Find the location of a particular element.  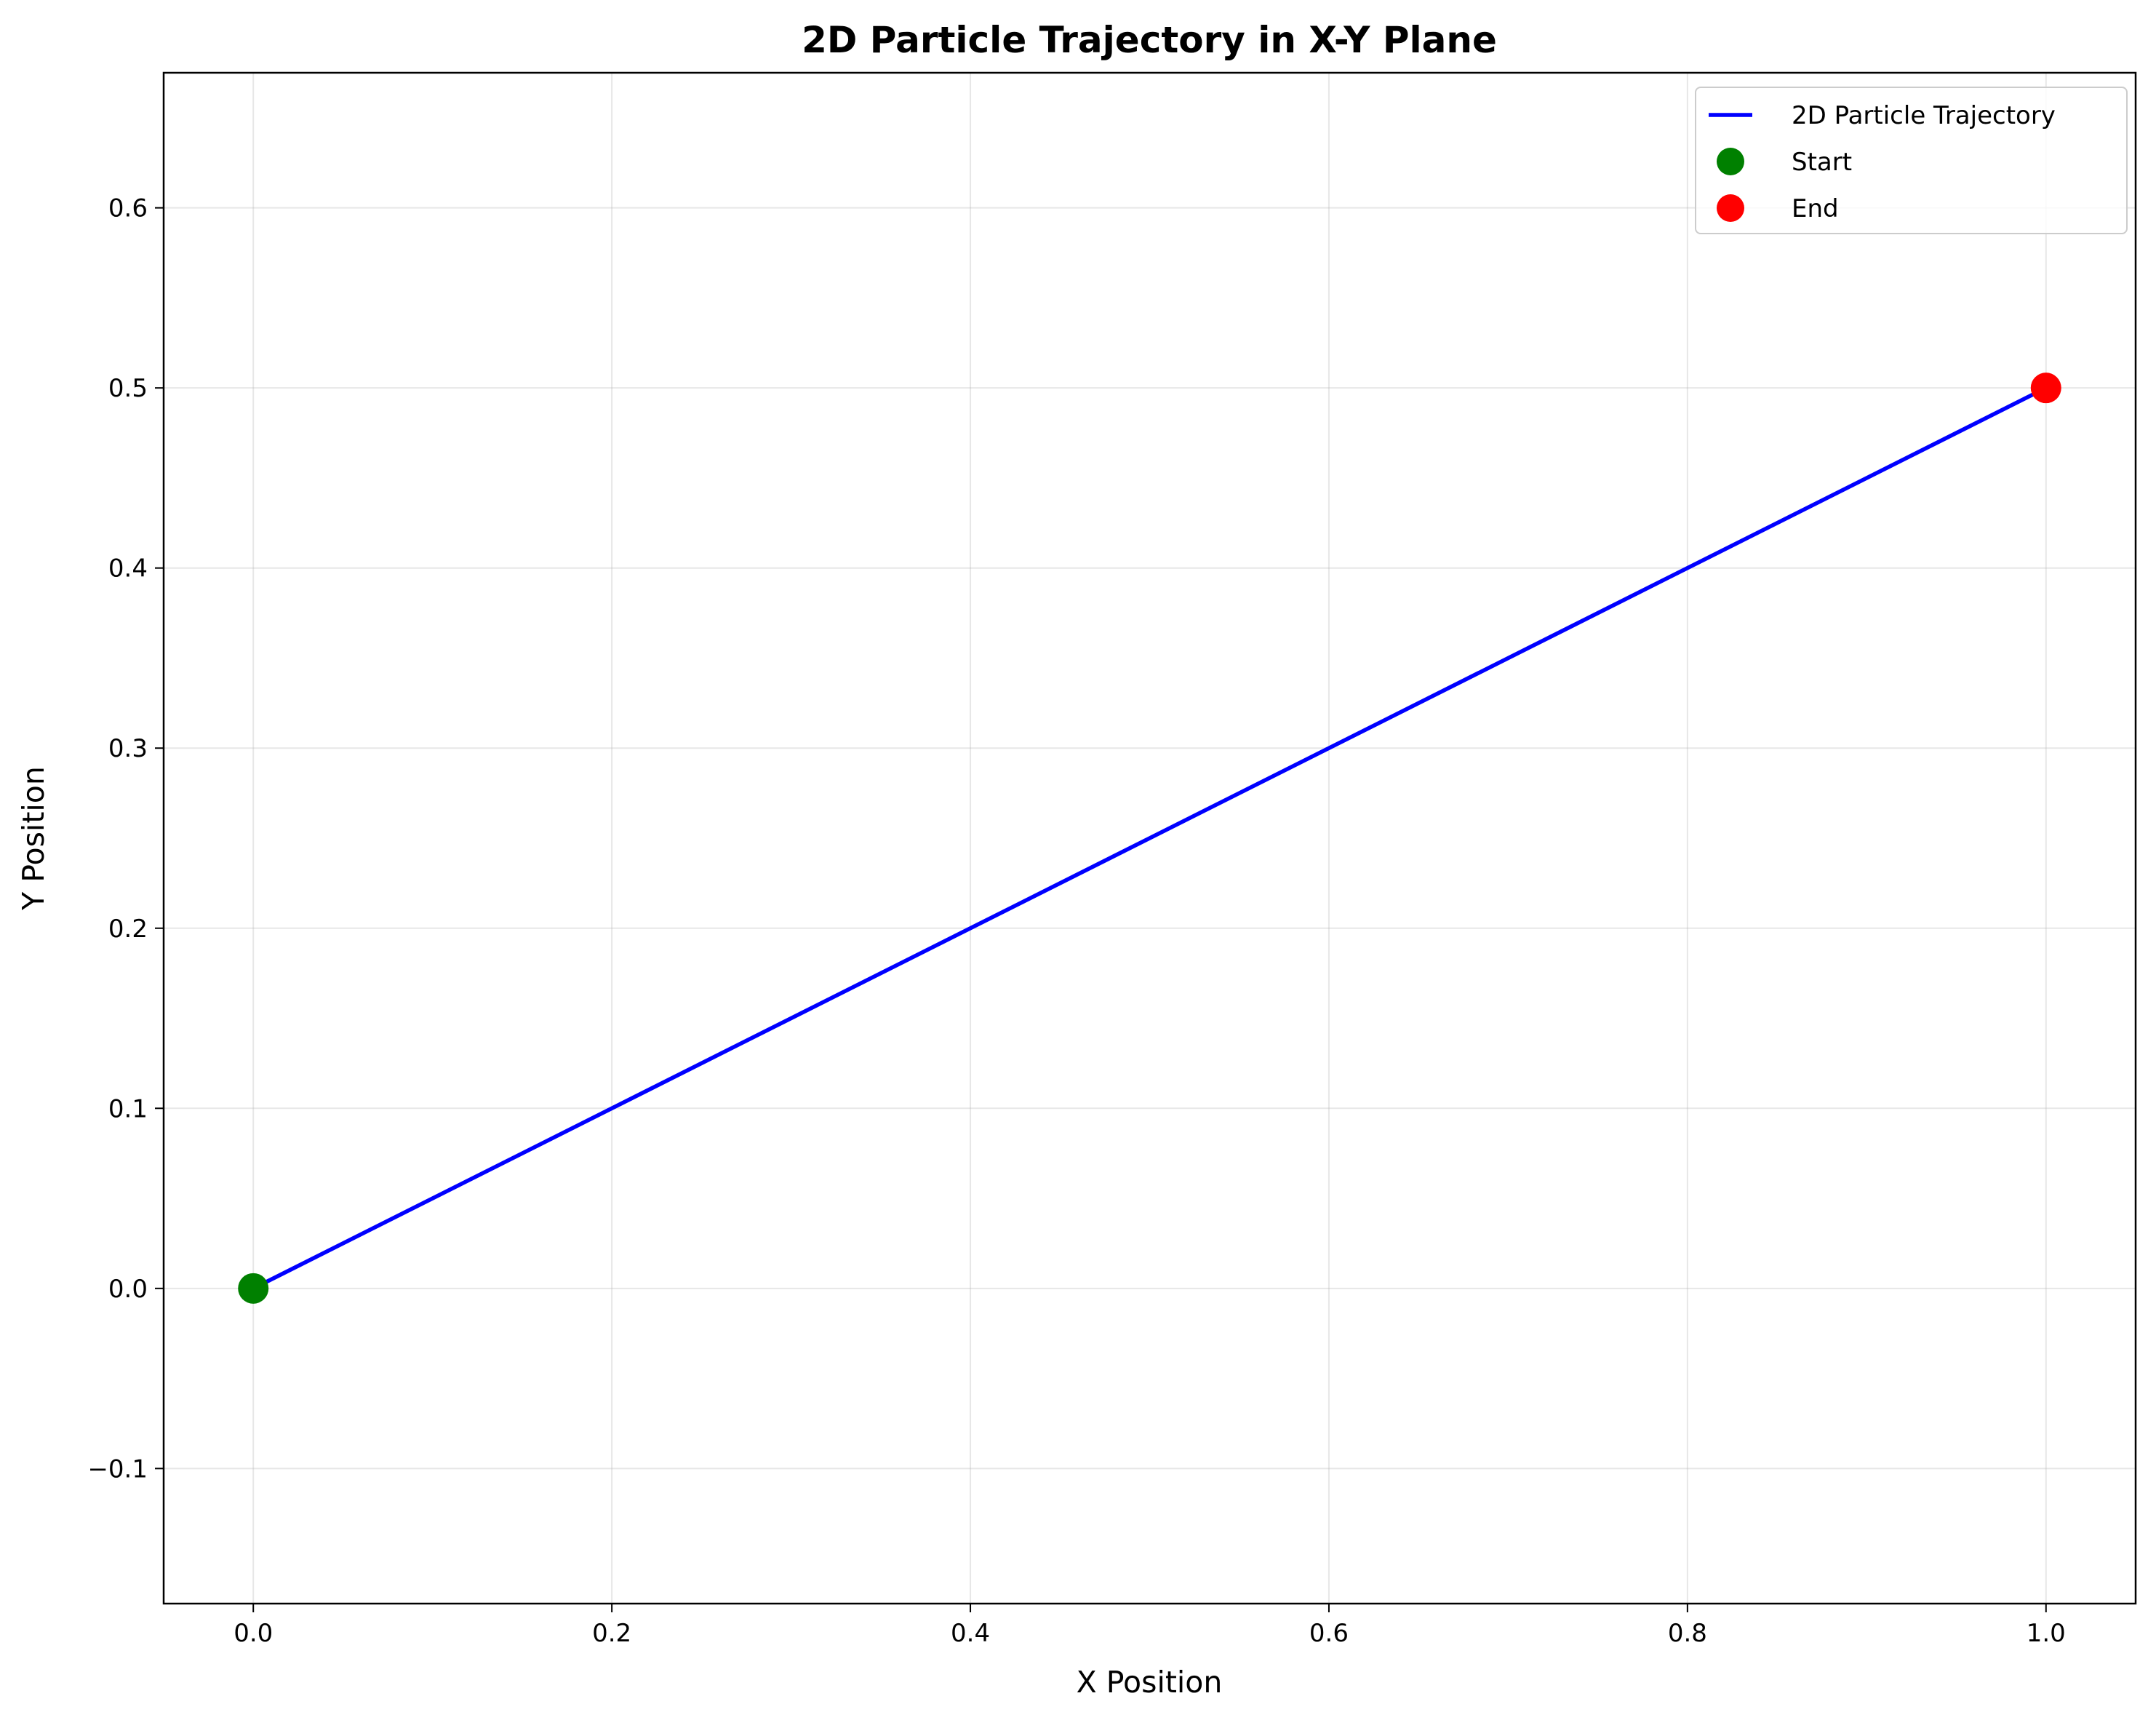

y-tick-label: 0.1 is located at coordinates (128, 1108).